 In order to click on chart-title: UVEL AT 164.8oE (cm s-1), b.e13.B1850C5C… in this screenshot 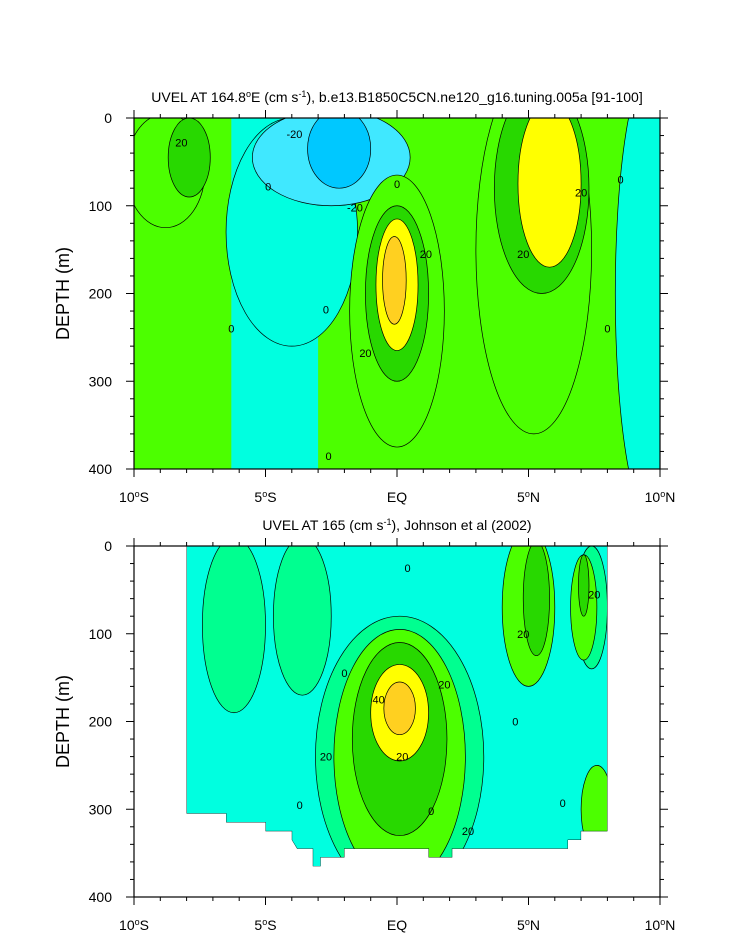, I will do `click(396, 97)`.